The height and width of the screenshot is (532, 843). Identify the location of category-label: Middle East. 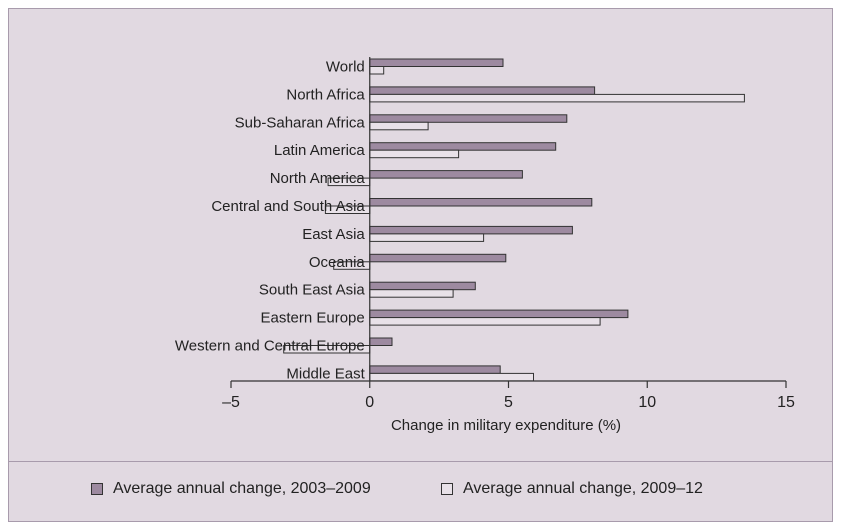
(325, 373).